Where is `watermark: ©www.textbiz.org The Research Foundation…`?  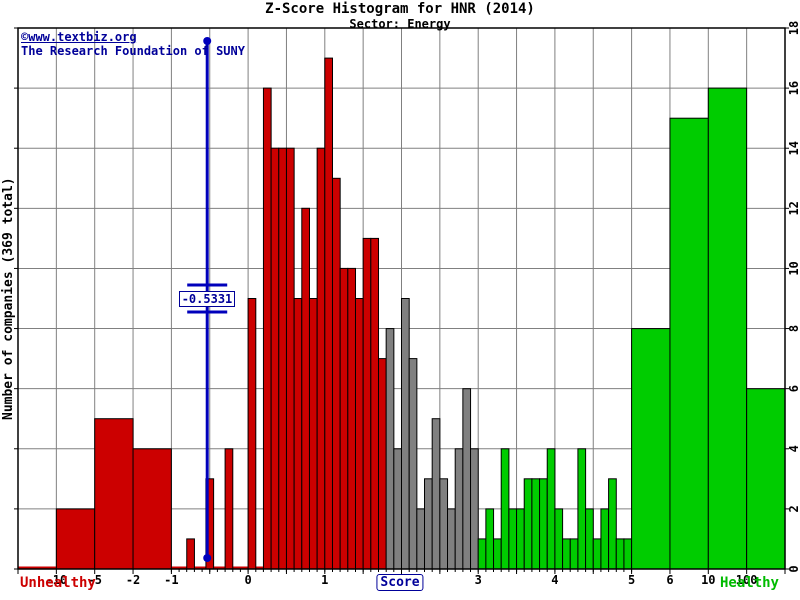 watermark: ©www.textbiz.org The Research Foundation… is located at coordinates (133, 44).